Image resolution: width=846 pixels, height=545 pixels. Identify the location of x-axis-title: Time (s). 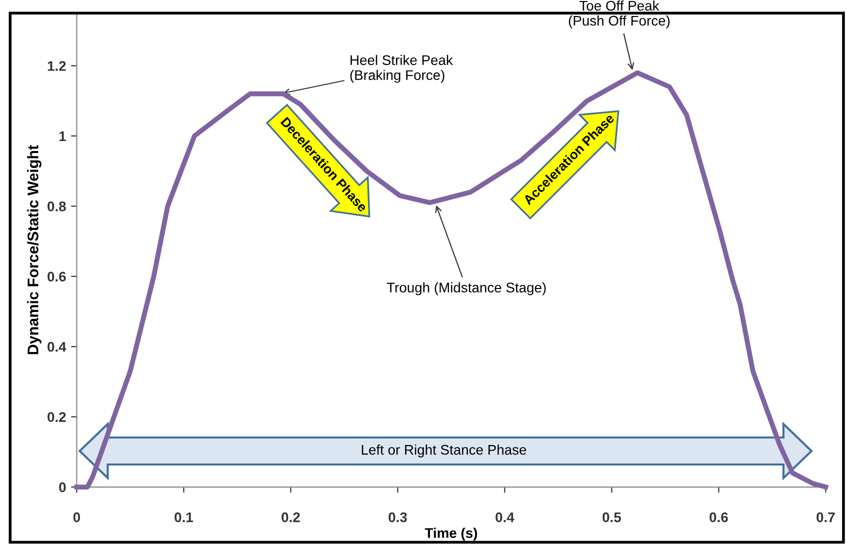
(451, 534).